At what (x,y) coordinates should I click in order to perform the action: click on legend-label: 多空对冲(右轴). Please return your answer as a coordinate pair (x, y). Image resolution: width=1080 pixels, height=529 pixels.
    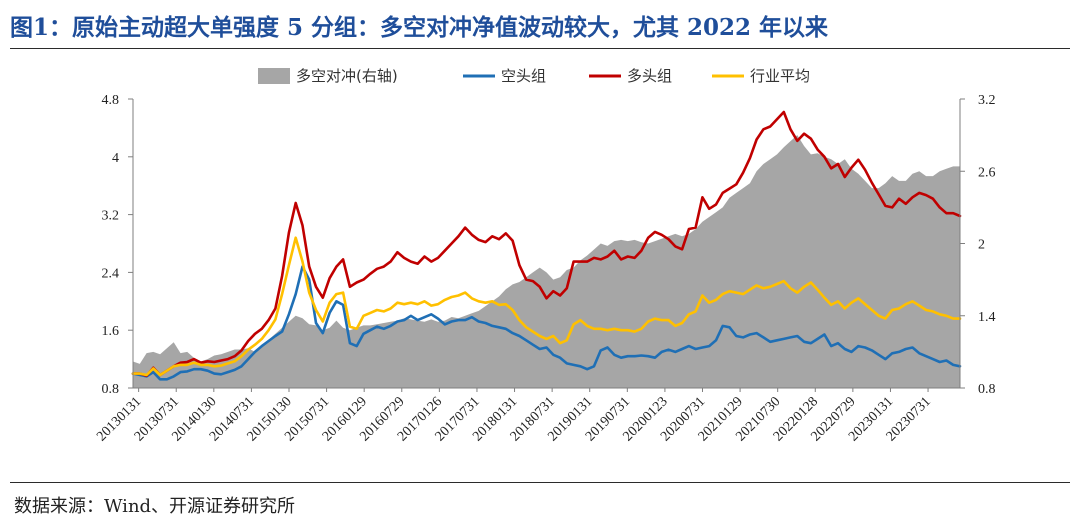
    Looking at the image, I should click on (347, 76).